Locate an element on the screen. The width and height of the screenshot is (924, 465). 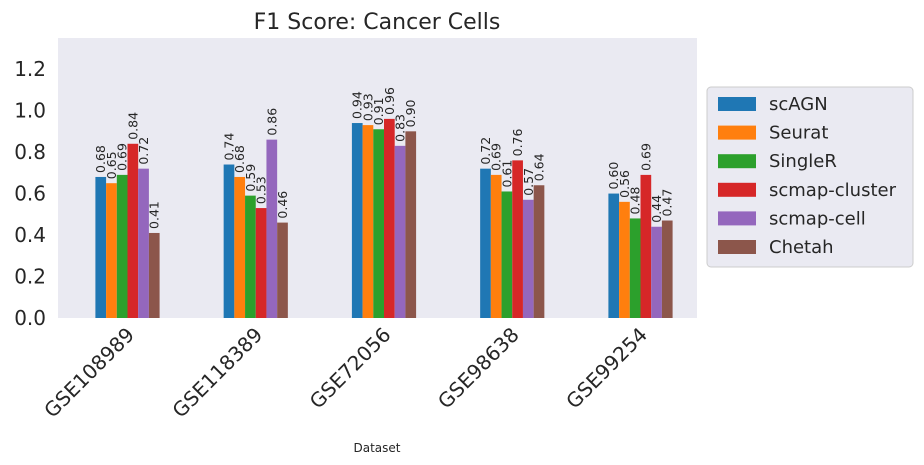
data-label: 0.91 is located at coordinates (378, 111).